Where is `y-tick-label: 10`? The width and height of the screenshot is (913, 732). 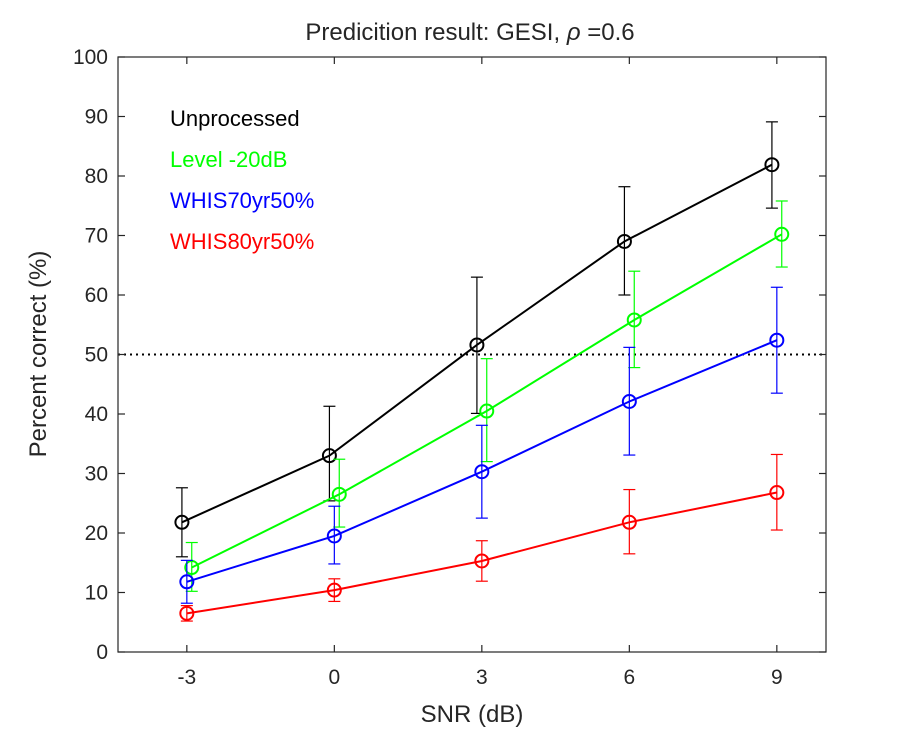
y-tick-label: 10 is located at coordinates (96, 593).